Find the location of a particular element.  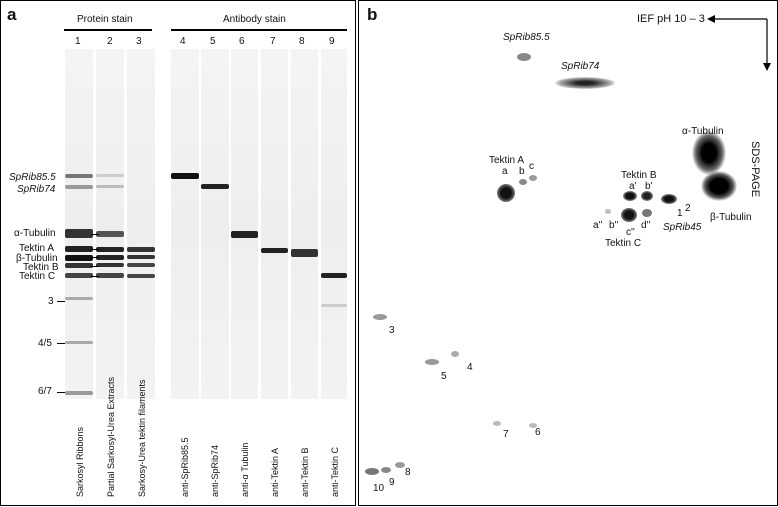

lane-label: Sarkosyl Ribbons is located at coordinates (80, 461).